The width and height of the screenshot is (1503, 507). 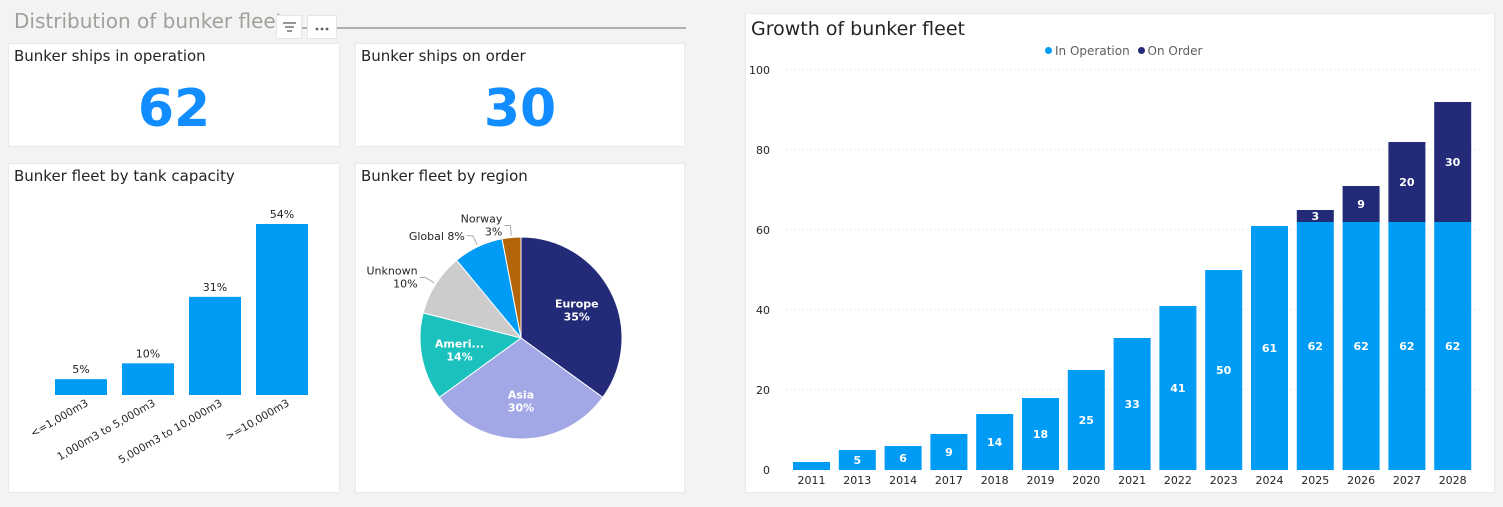 I want to click on kpi-value: 62, so click(x=174, y=109).